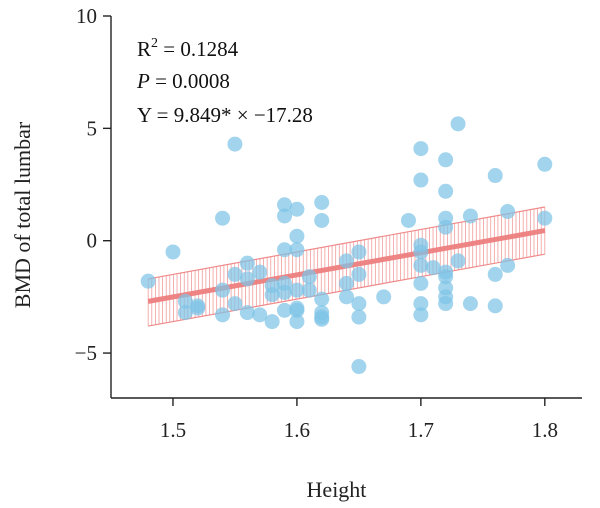  I want to click on x-axis-title: Height, so click(337, 489).